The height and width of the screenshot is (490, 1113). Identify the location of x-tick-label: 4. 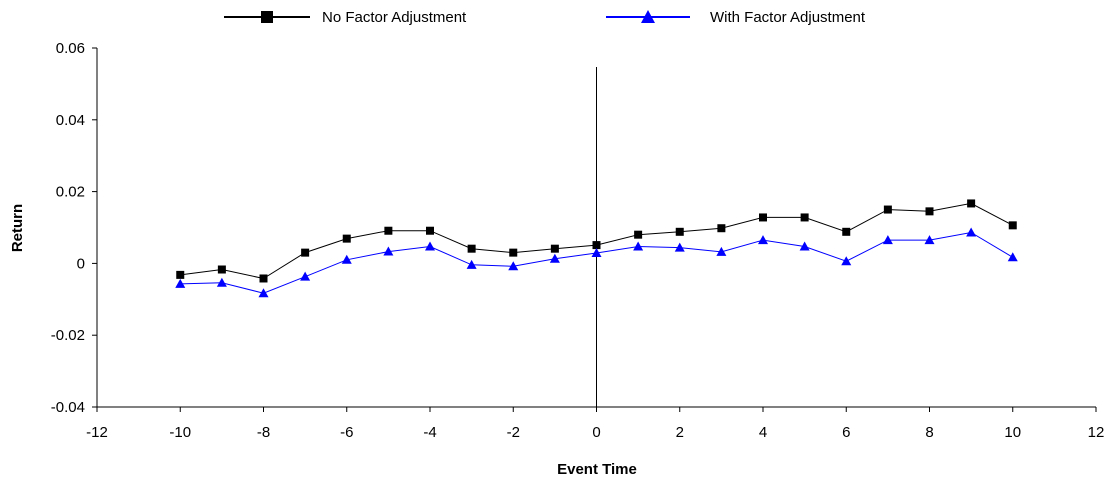
(763, 432).